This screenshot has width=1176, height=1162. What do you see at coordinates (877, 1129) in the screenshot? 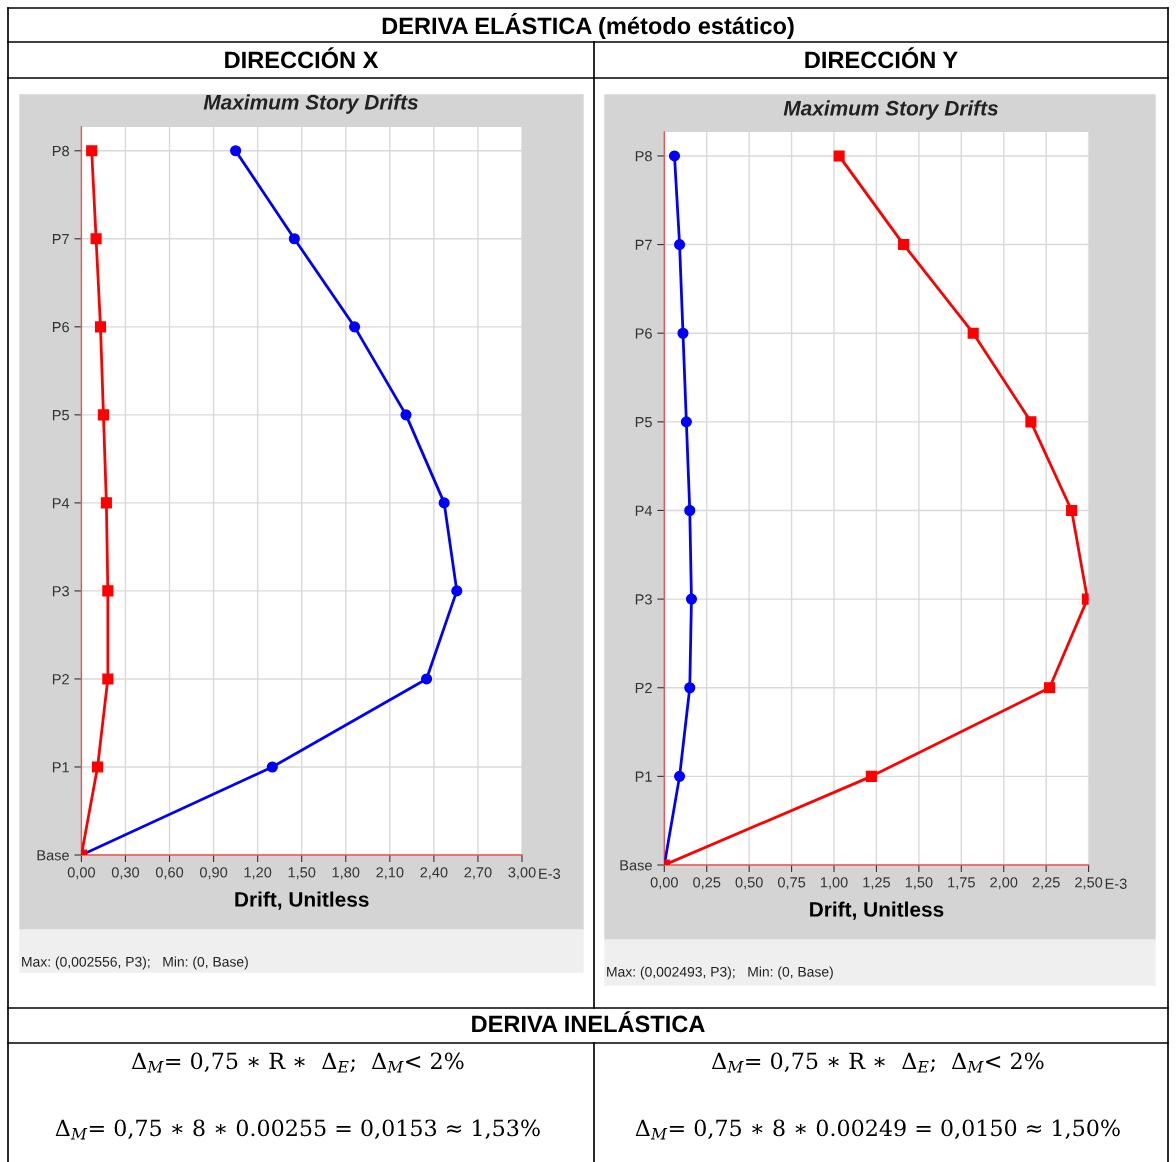
I see `text: Δ$_{M}$= 0,75 ∗ 8 ∗ 0.00249 = 0,0150 ≈ 1,50%` at bounding box center [877, 1129].